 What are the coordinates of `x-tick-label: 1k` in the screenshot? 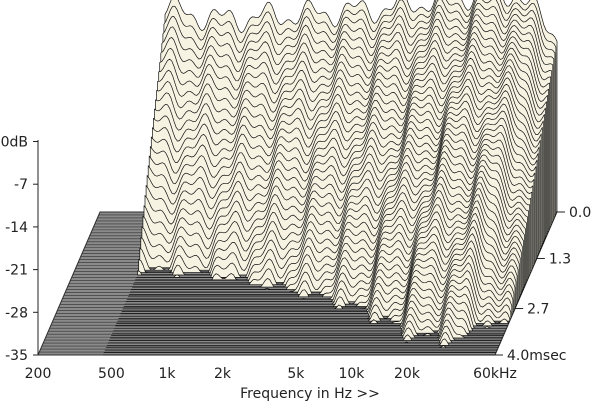 It's located at (167, 374).